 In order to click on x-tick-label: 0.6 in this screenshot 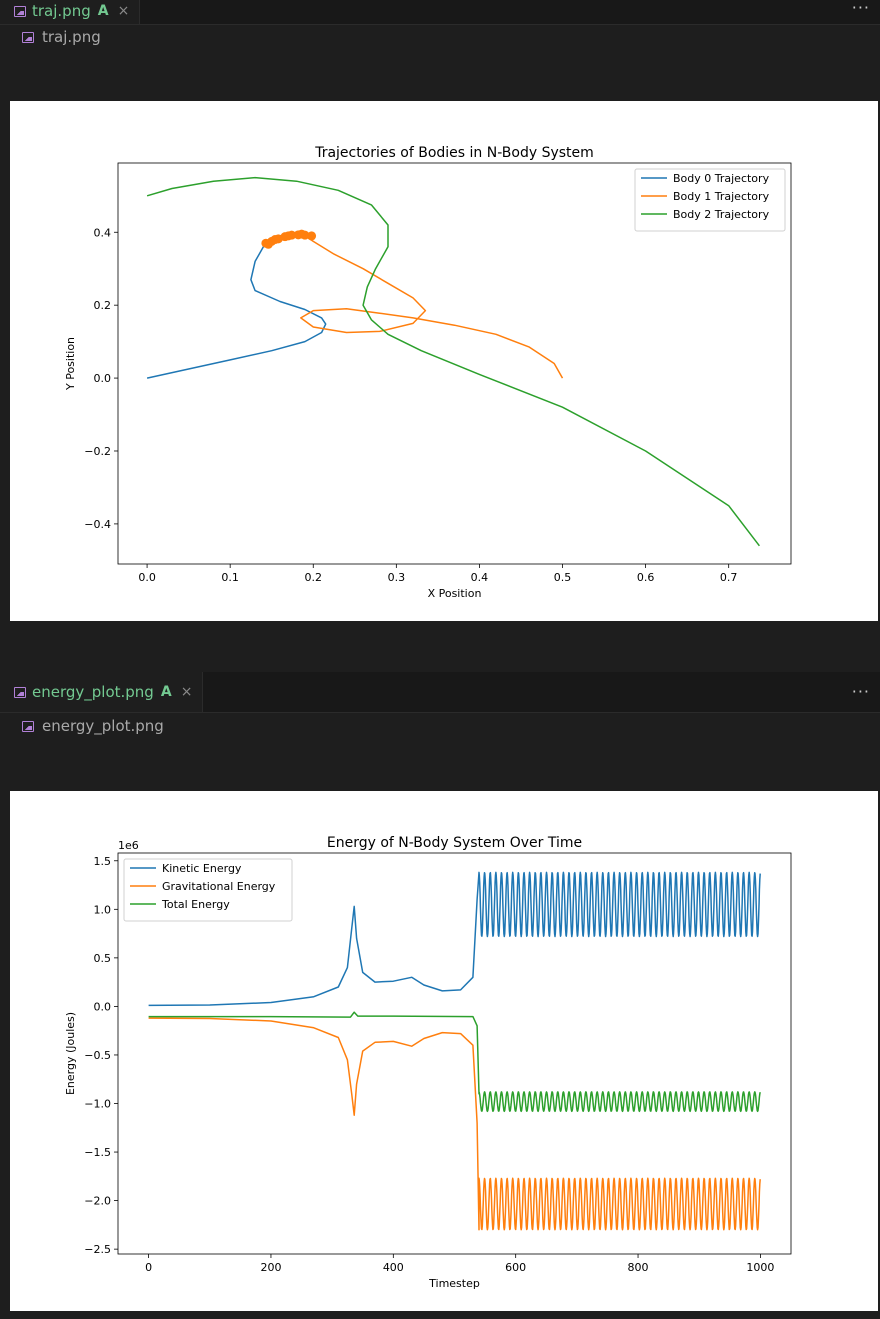, I will do `click(646, 577)`.